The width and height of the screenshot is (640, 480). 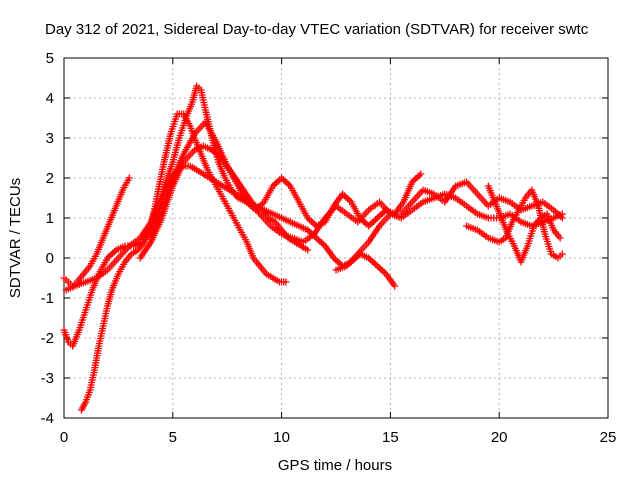 What do you see at coordinates (50, 138) in the screenshot?
I see `y-tick-label: 3` at bounding box center [50, 138].